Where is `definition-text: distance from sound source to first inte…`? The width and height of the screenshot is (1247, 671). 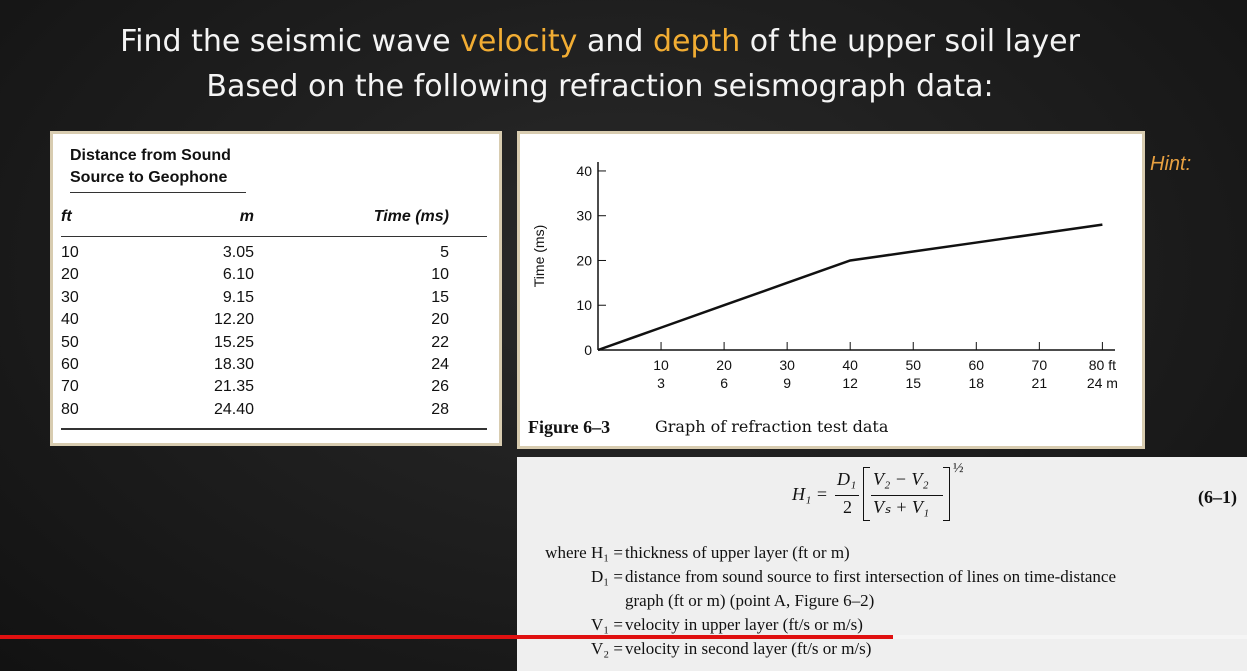
definition-text: distance from sound source to first inte… is located at coordinates (870, 576).